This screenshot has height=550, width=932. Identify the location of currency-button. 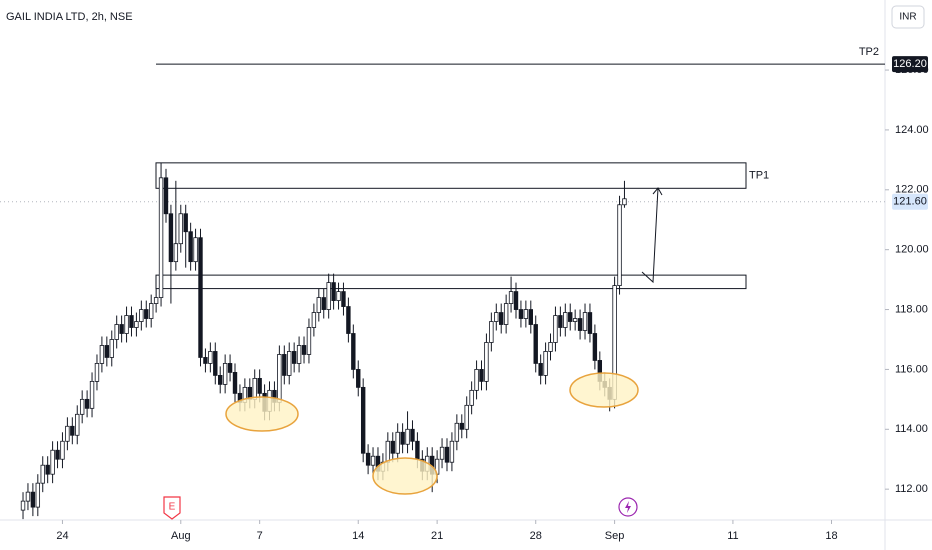
(908, 17).